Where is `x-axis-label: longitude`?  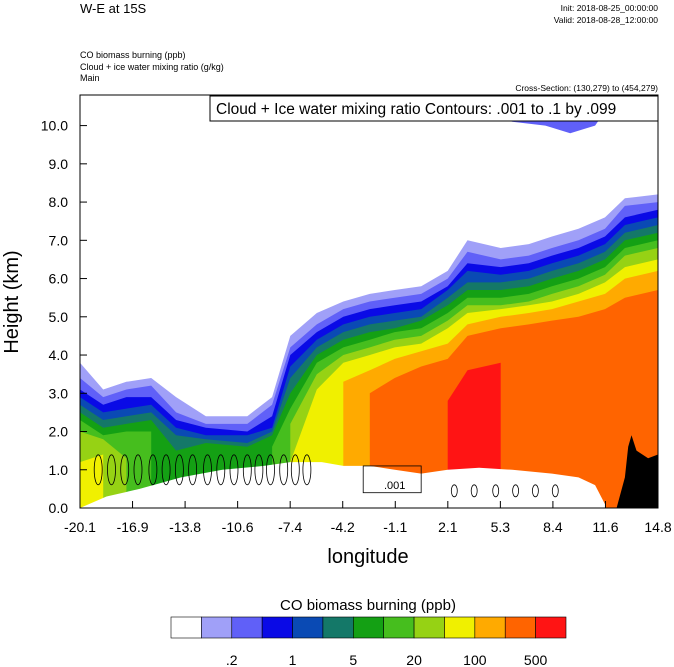
x-axis-label: longitude is located at coordinates (367, 557).